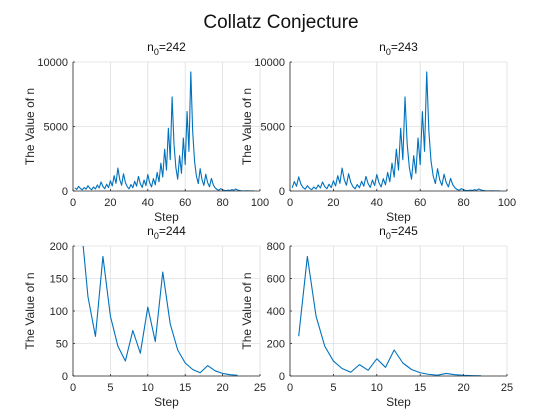 The image size is (560, 420). I want to click on subplot-title-value: =242, so click(172, 47).